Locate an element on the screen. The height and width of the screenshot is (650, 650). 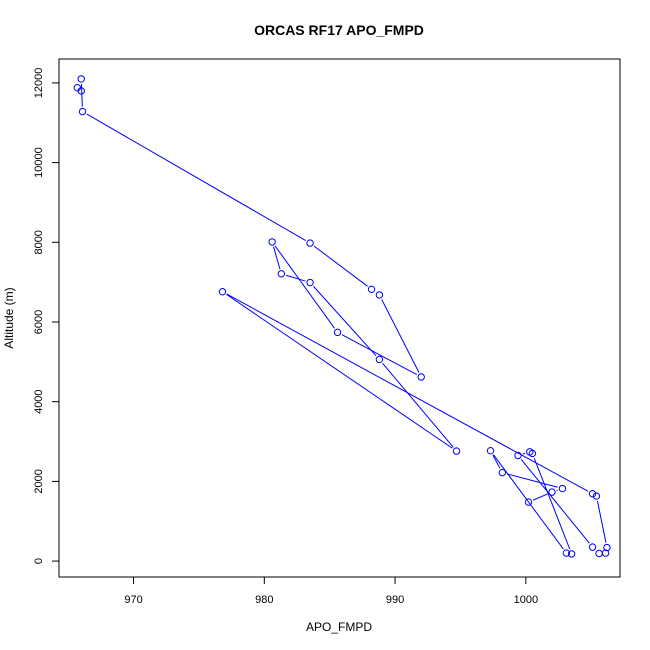
y-axis-label: Altitude (m) is located at coordinates (9, 317).